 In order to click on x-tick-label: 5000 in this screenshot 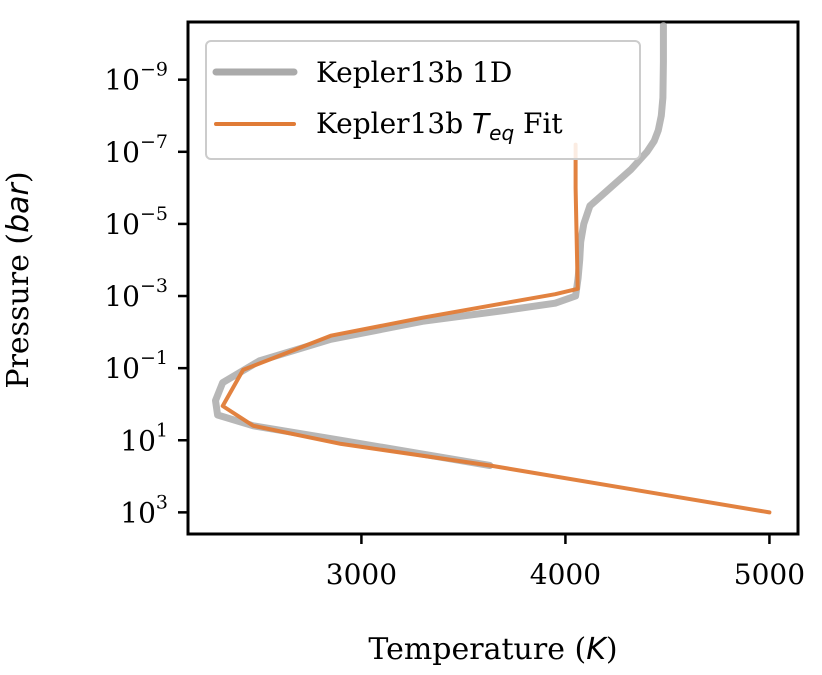, I will do `click(769, 574)`.